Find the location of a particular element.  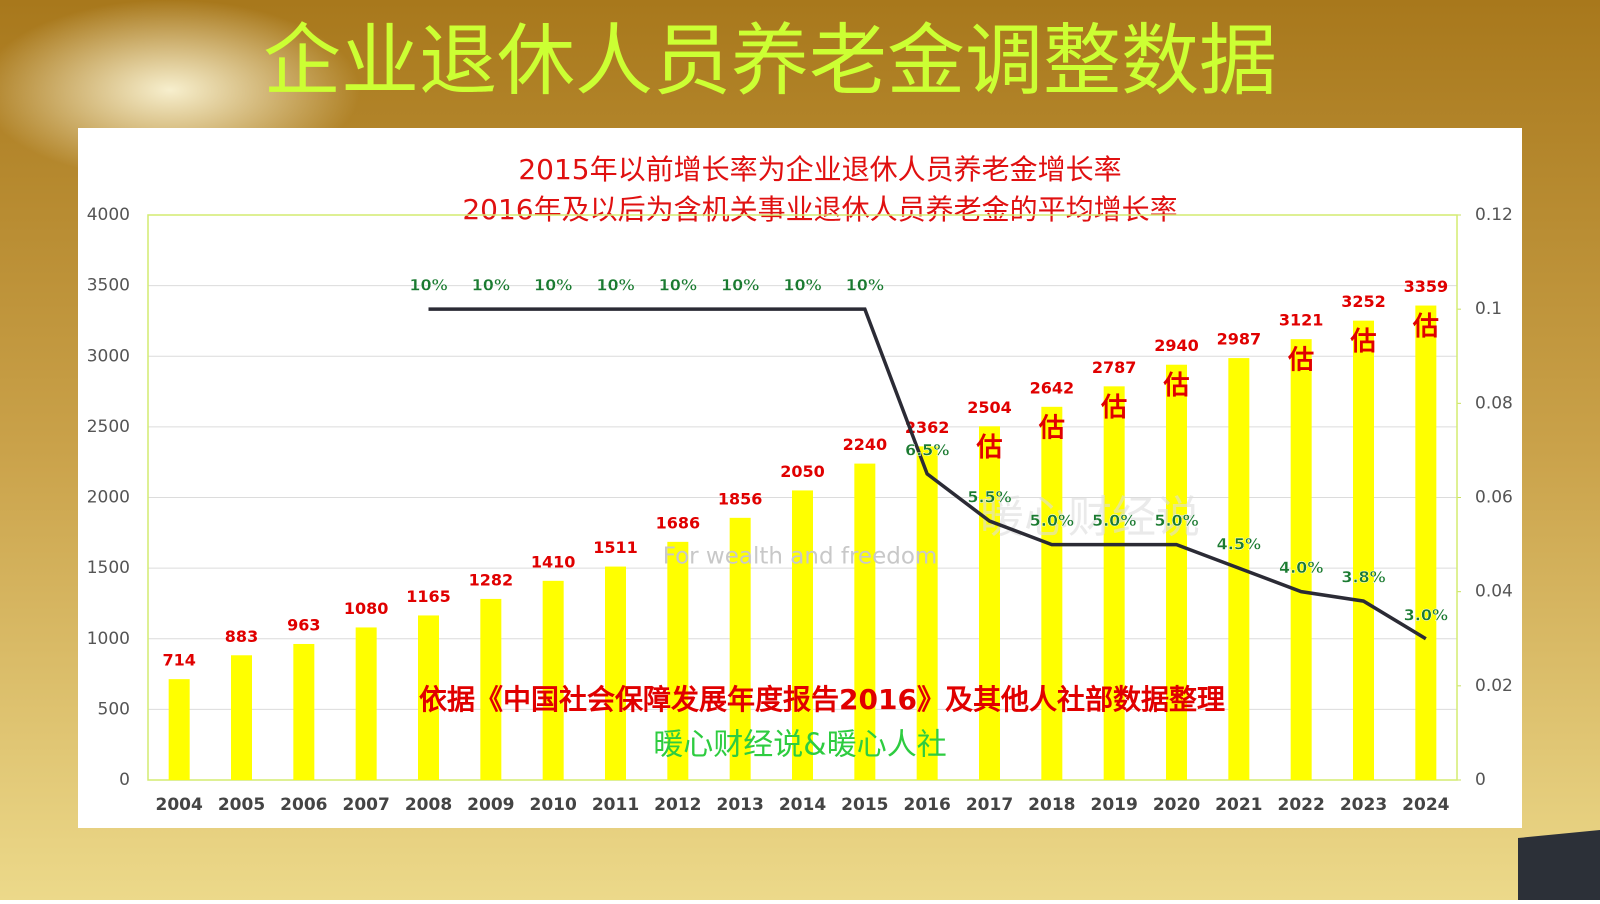

y-tick-label: 2000 is located at coordinates (108, 498).